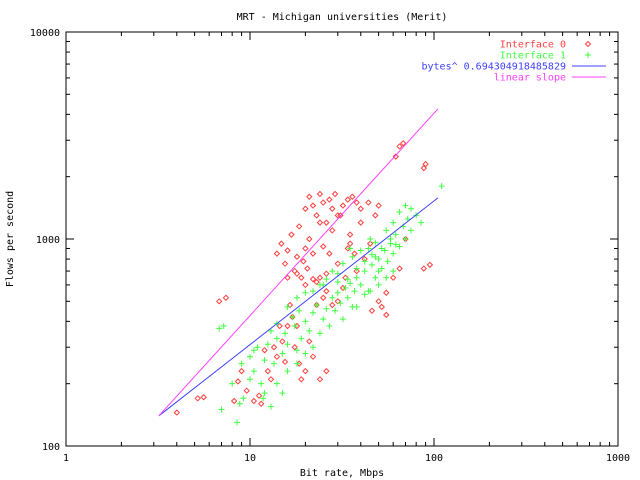  Describe the element at coordinates (51, 447) in the screenshot. I see `y-tick-label: 100` at that location.